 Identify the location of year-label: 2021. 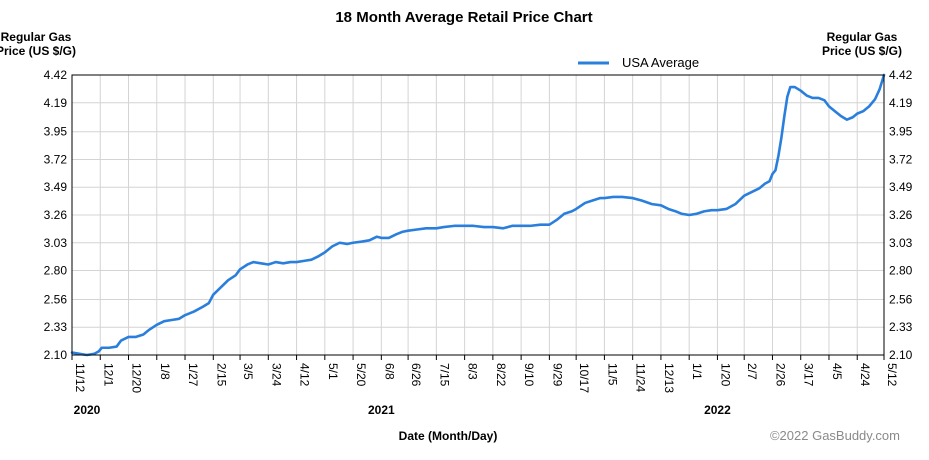
(381, 410).